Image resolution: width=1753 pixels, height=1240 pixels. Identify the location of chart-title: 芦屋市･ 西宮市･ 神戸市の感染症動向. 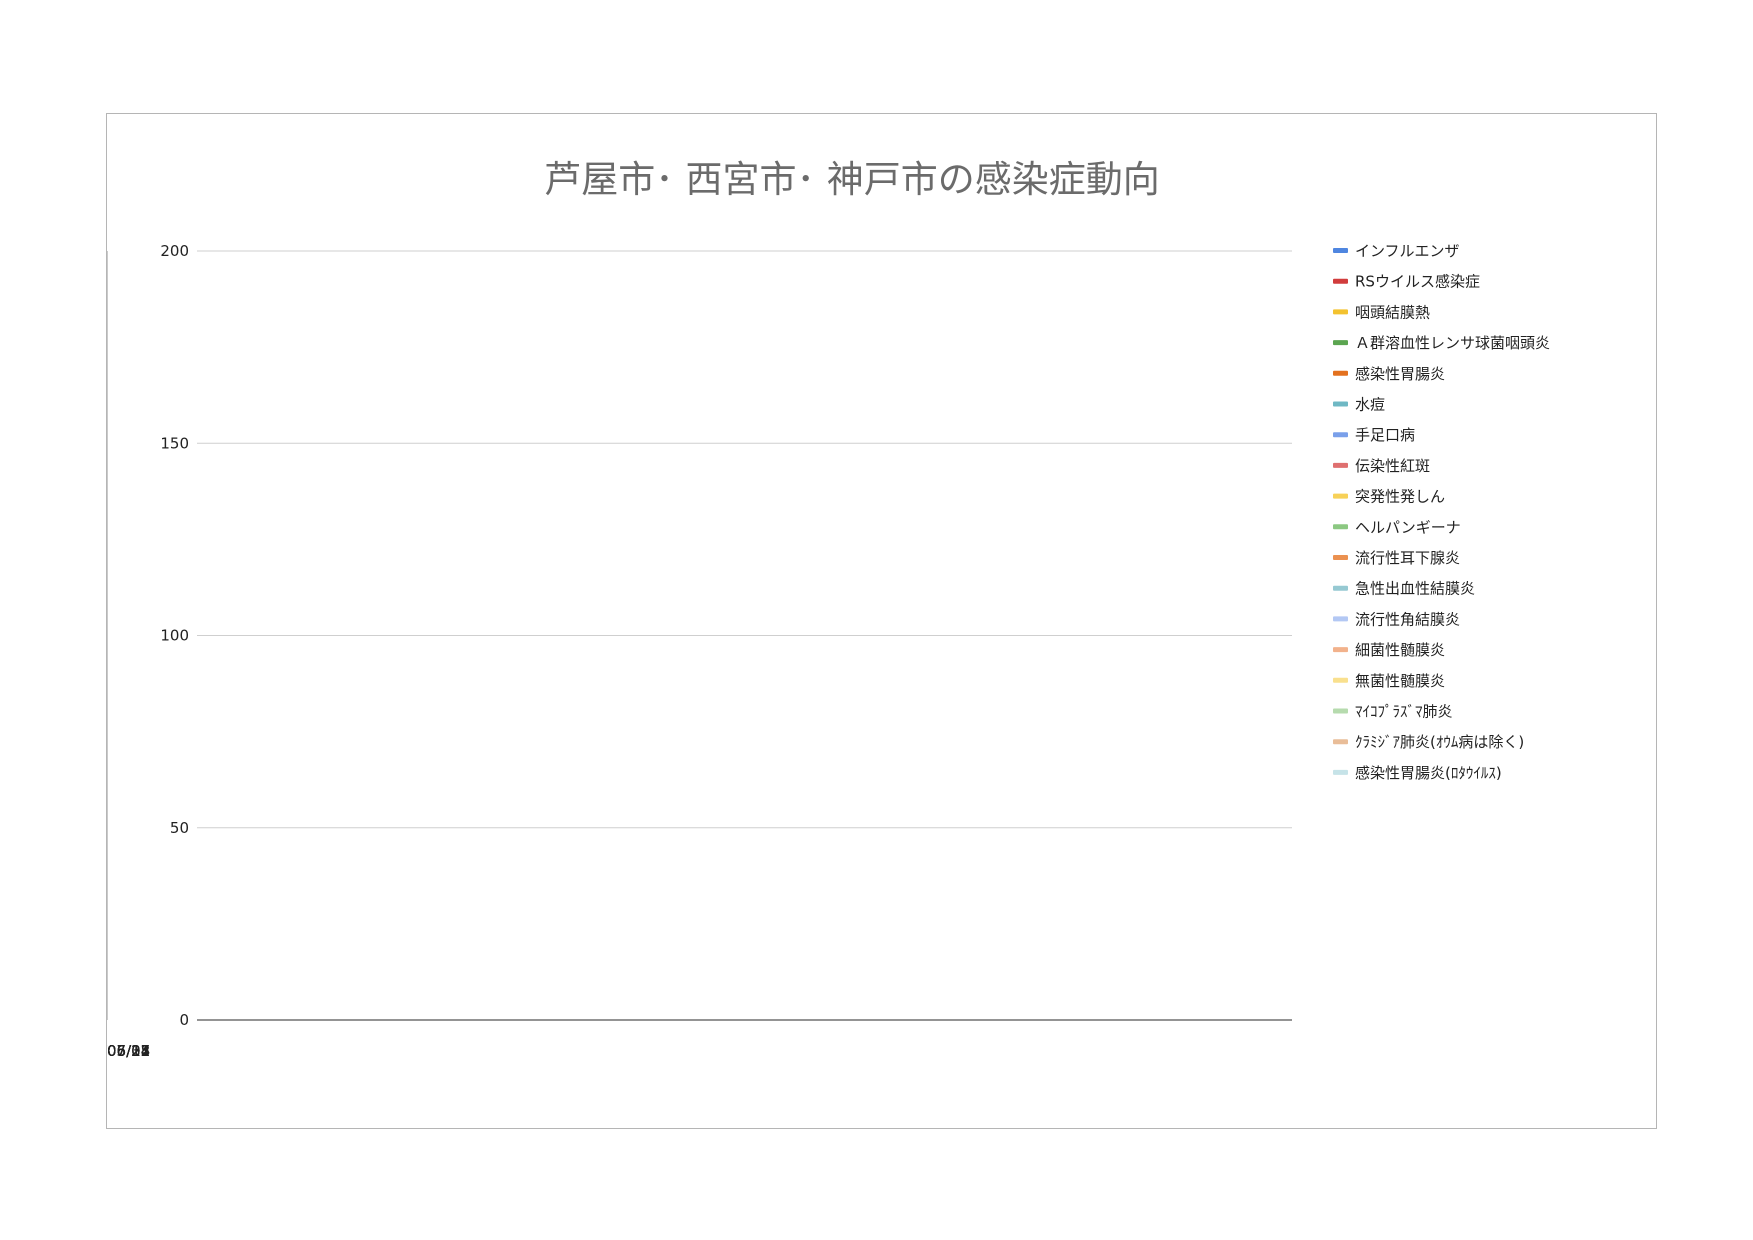
(852, 179).